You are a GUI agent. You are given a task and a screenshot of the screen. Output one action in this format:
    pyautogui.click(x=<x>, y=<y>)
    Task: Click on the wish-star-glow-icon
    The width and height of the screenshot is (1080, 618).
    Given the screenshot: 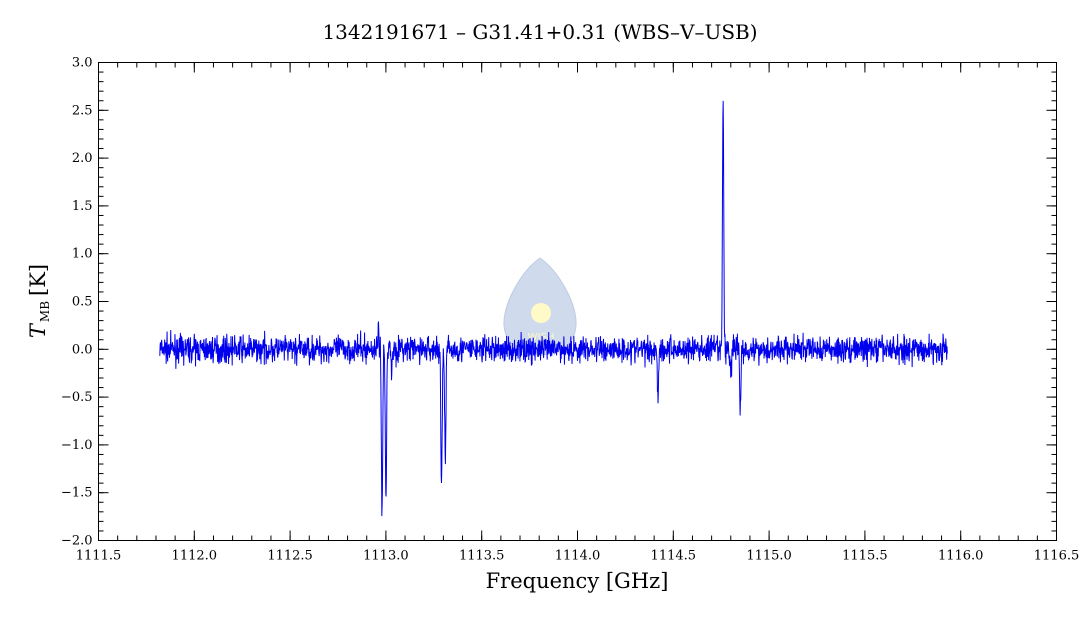 What is the action you would take?
    pyautogui.click(x=541, y=313)
    